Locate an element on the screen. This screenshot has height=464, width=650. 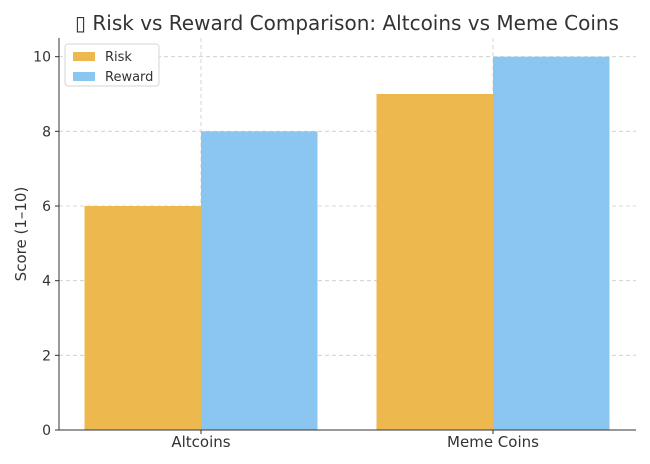
y-axis-label: Score (1–10) is located at coordinates (21, 234).